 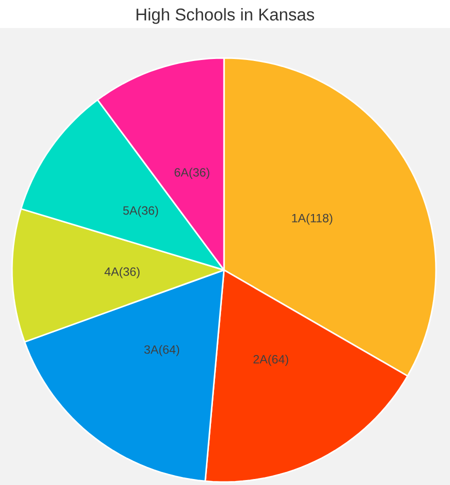 I want to click on chart-title: High Schools in Kansas, so click(x=225, y=16).